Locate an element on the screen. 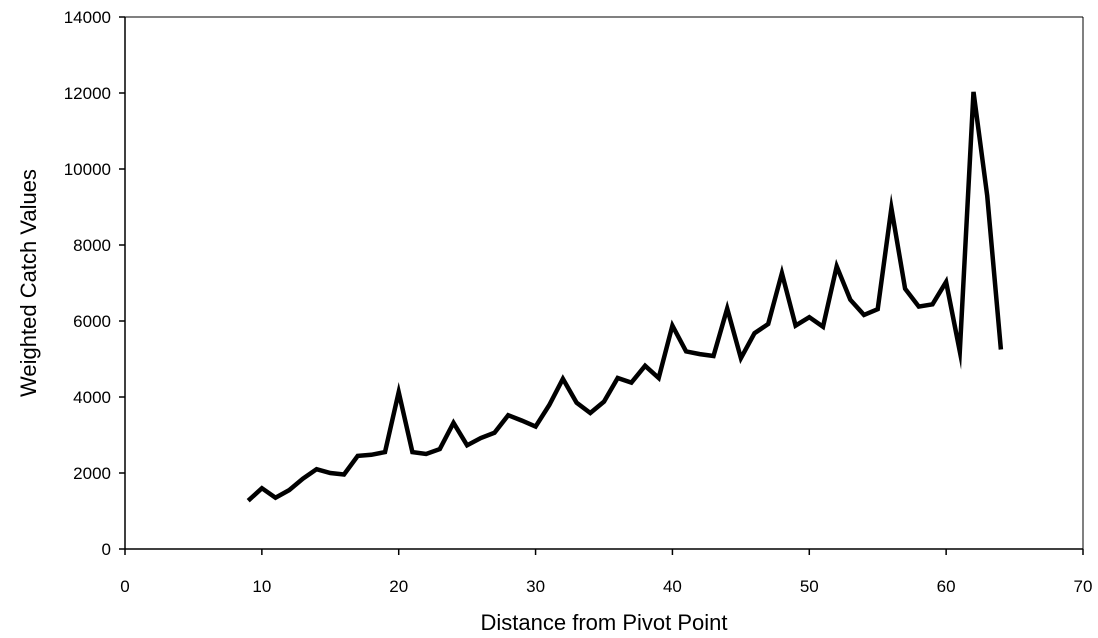 This screenshot has height=638, width=1098. y-tick-label: 14000 is located at coordinates (87, 17).